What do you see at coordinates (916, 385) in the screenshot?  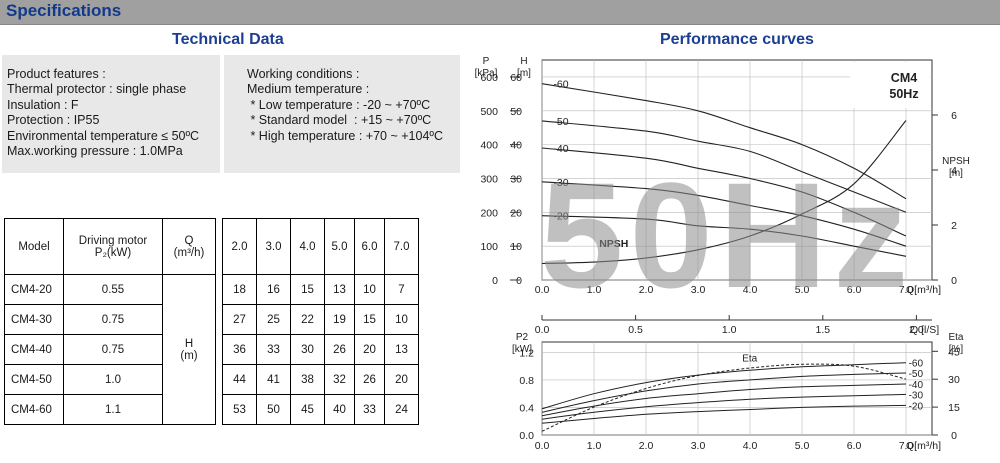 I see `series-label: -40` at bounding box center [916, 385].